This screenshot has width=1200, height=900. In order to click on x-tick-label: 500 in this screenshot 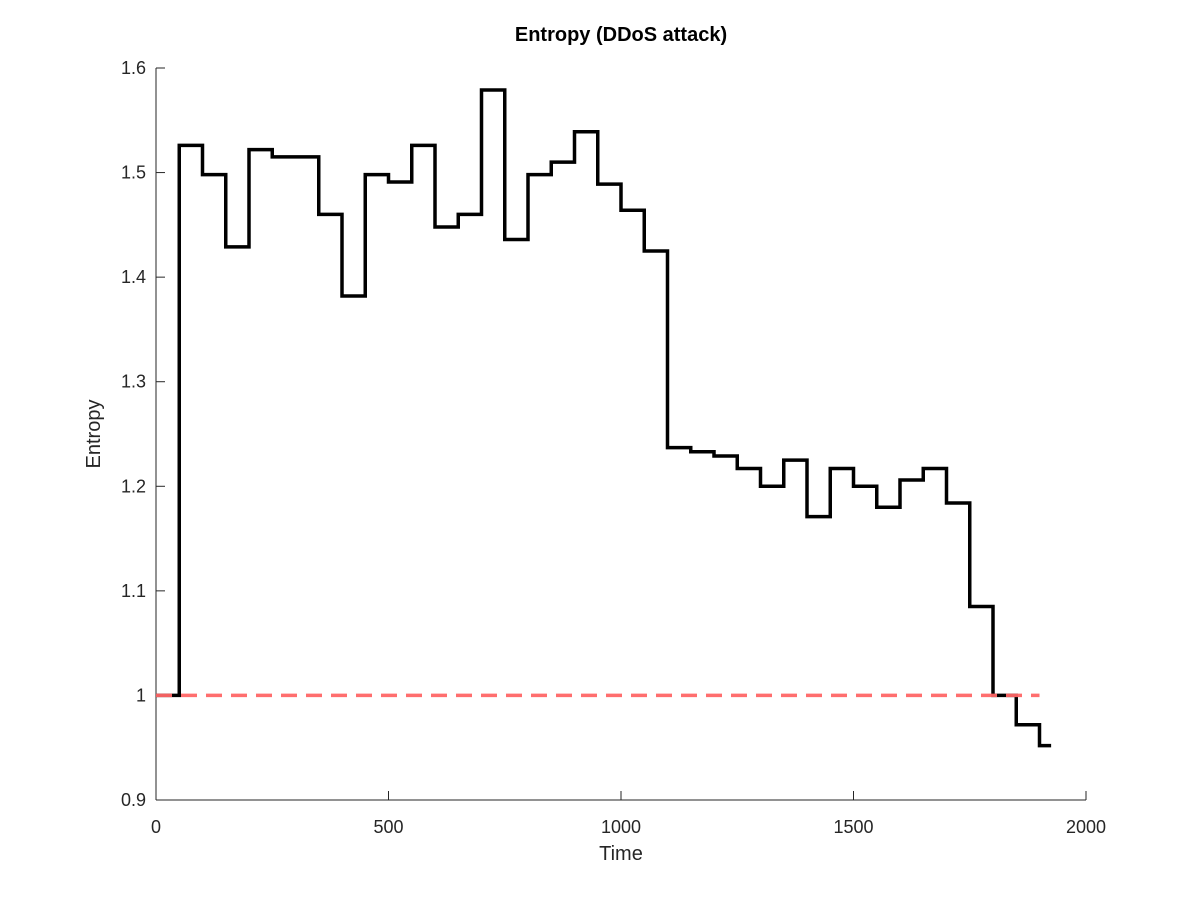, I will do `click(388, 827)`.